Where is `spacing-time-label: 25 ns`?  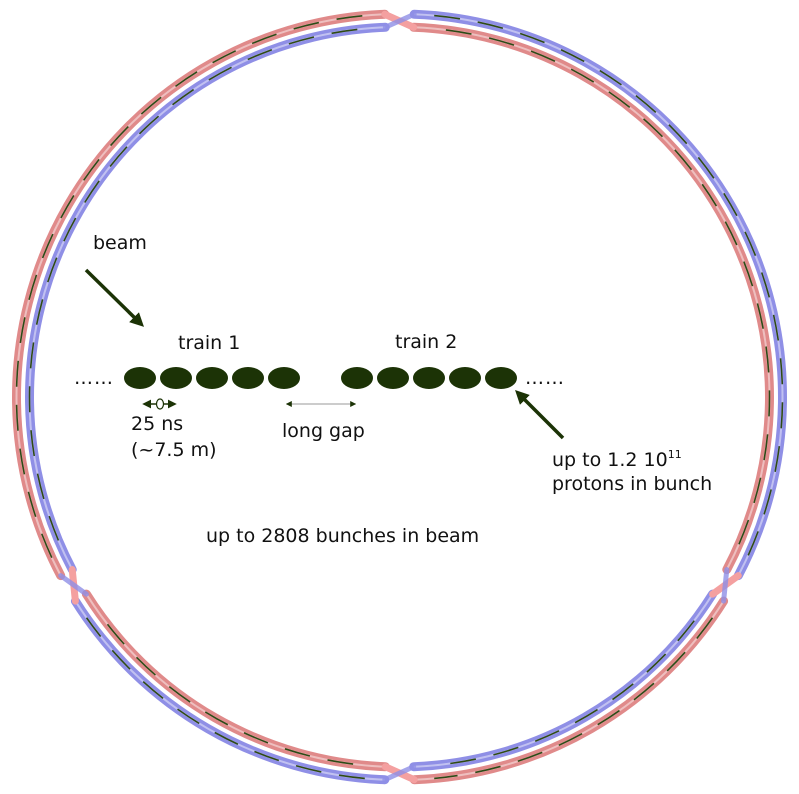
spacing-time-label: 25 ns is located at coordinates (157, 424).